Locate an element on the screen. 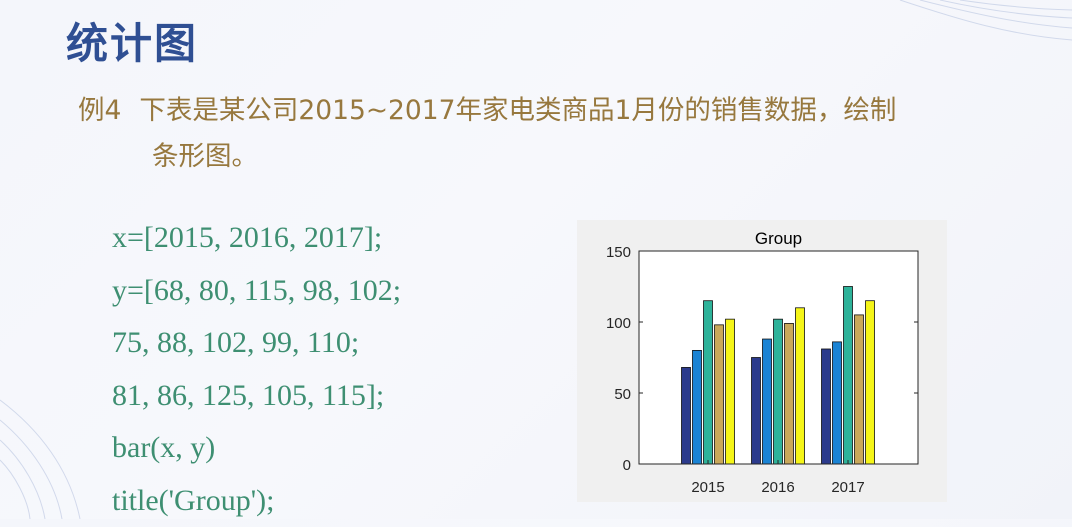  x-tick-label: 2015 is located at coordinates (707, 487).